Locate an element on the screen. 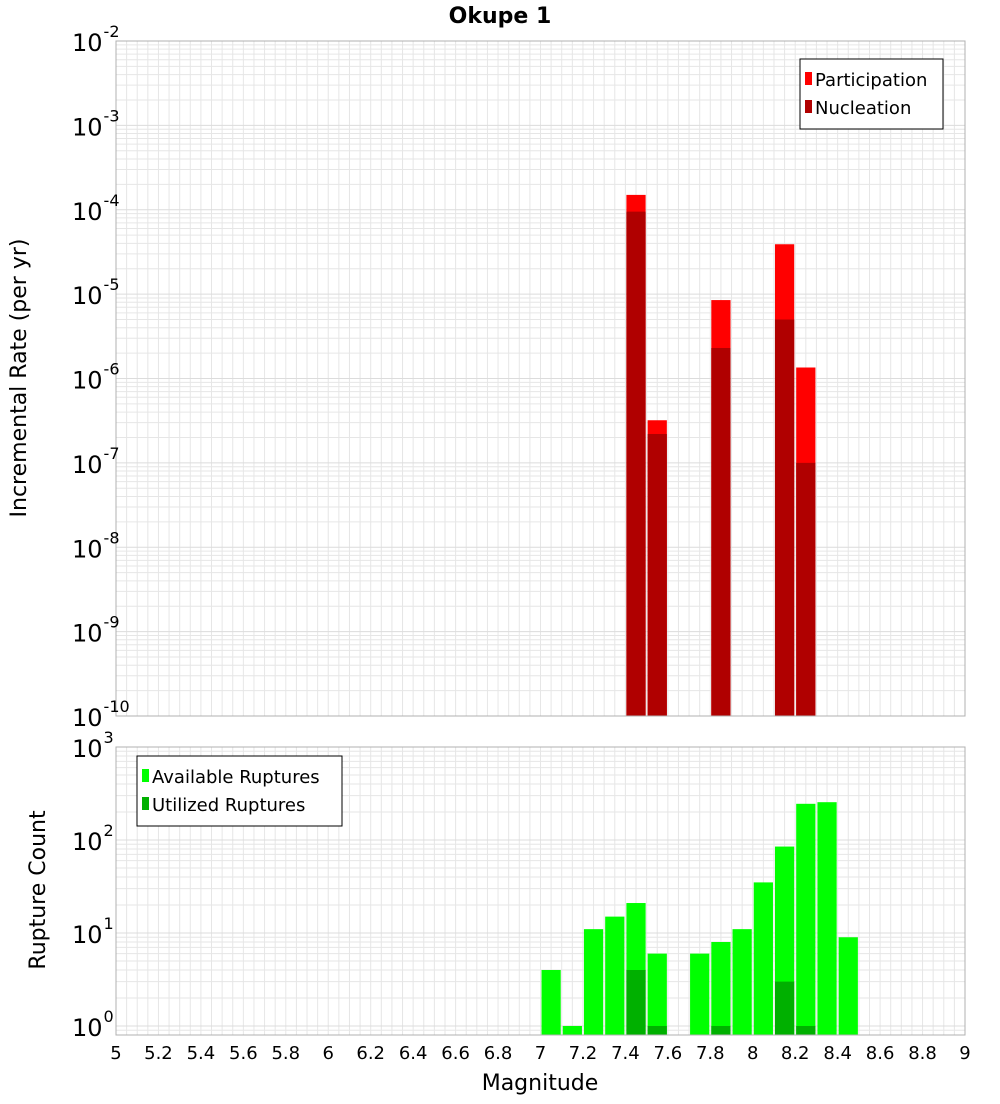 The image size is (1000, 1104). bottom-y-tick-labels: 10⁰ 10¹ 10² 10³ is located at coordinates (93, 885).